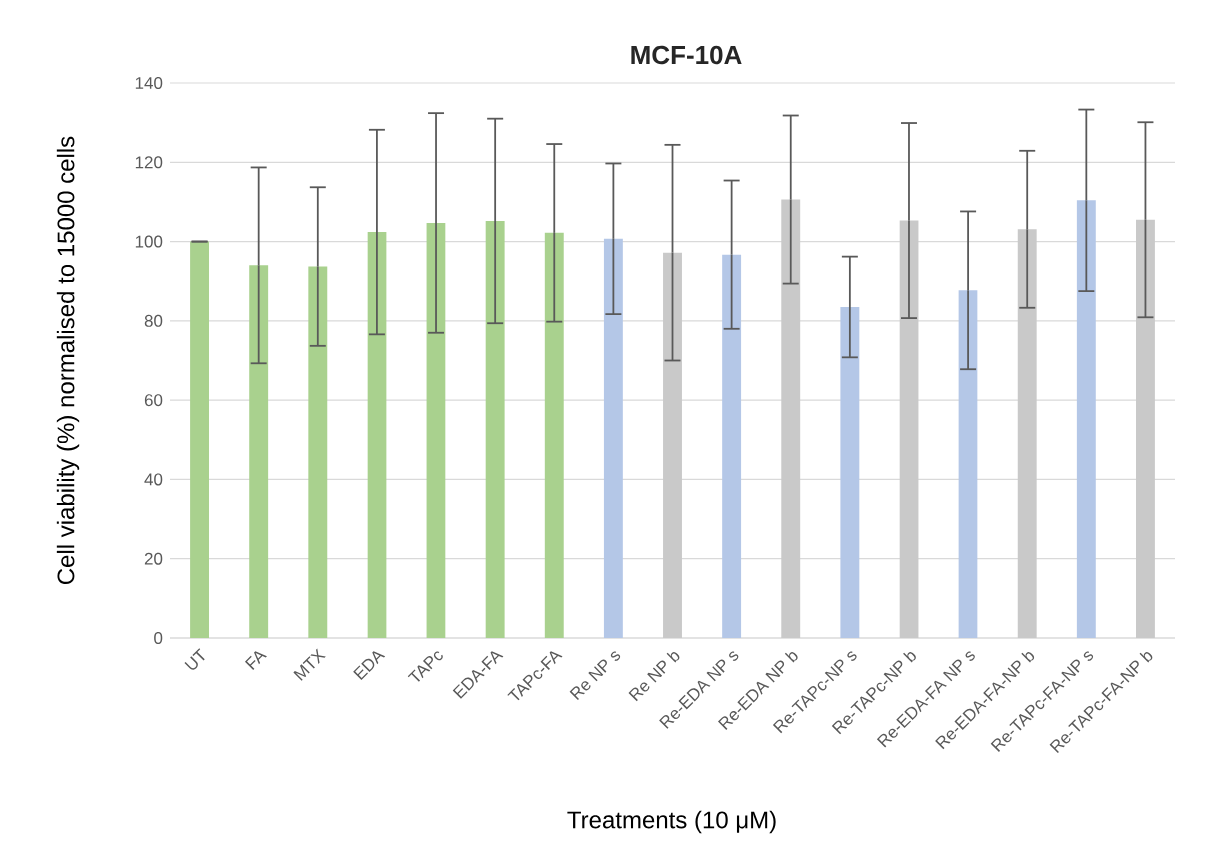  What do you see at coordinates (153, 320) in the screenshot?
I see `y-tick-label: 80` at bounding box center [153, 320].